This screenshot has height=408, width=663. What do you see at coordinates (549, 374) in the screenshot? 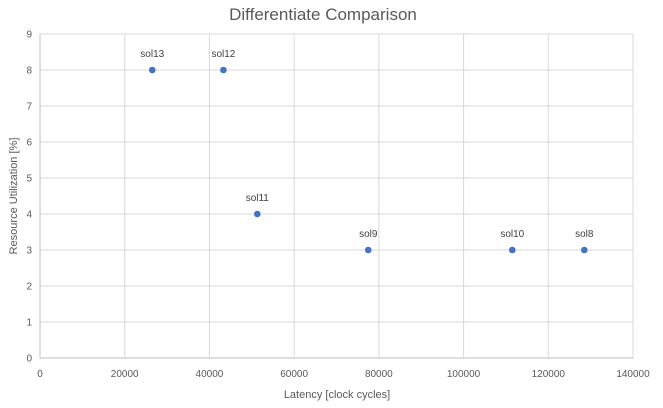
I see `x-tick-label: 120000` at bounding box center [549, 374].